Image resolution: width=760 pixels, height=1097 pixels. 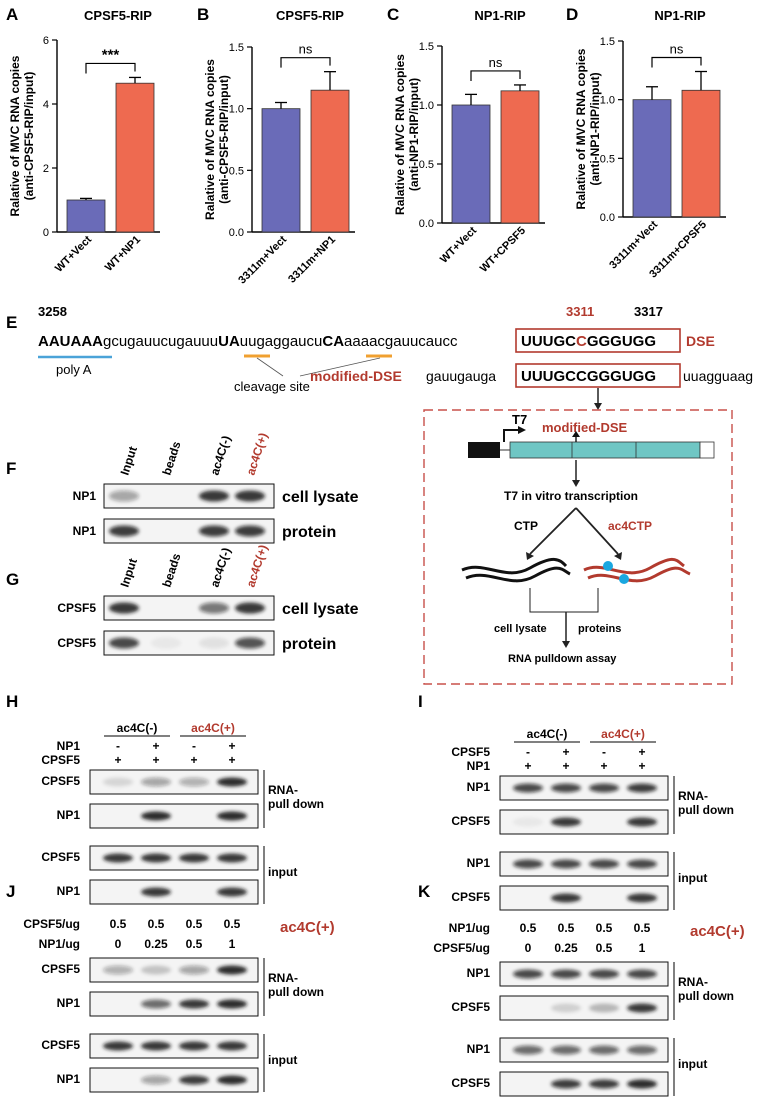 What do you see at coordinates (692, 1064) in the screenshot?
I see `input-label: input` at bounding box center [692, 1064].